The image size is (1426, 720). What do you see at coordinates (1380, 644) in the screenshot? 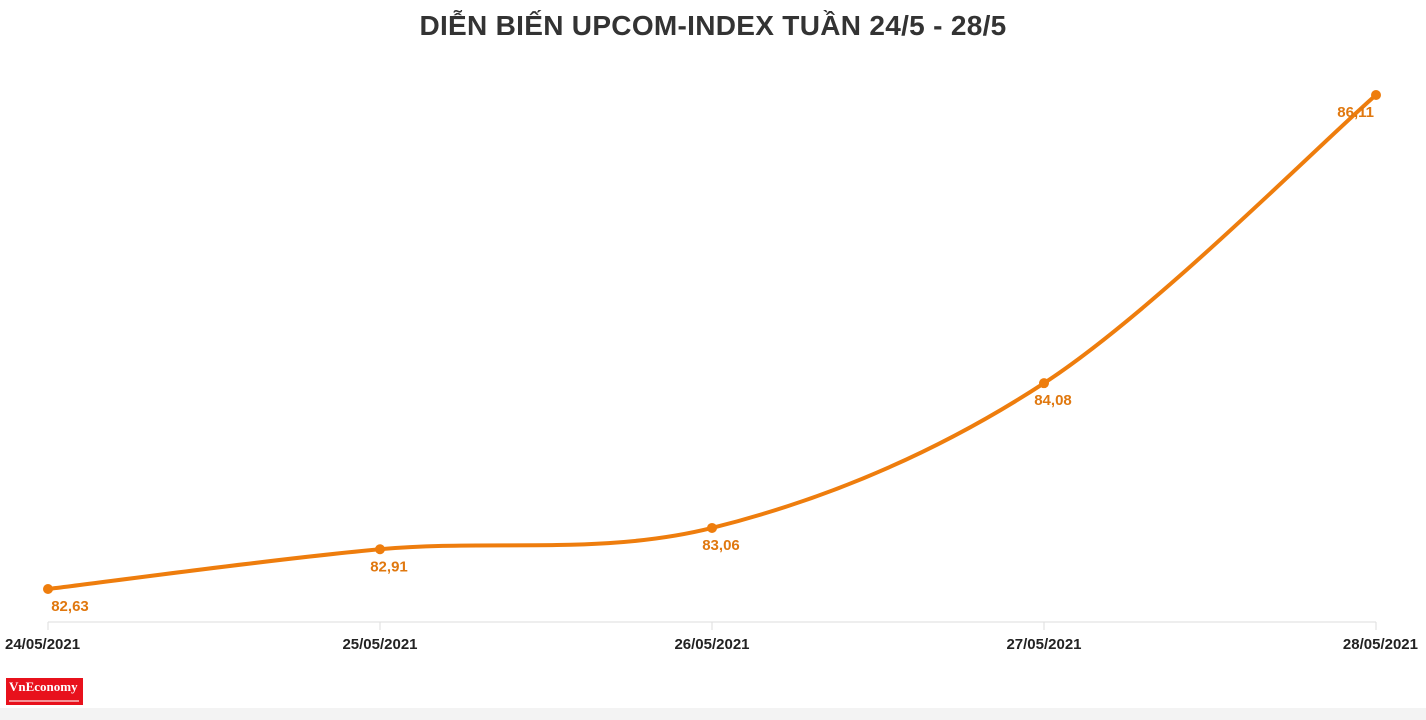
I see `x-tick-label: 28/05/2021` at bounding box center [1380, 644].